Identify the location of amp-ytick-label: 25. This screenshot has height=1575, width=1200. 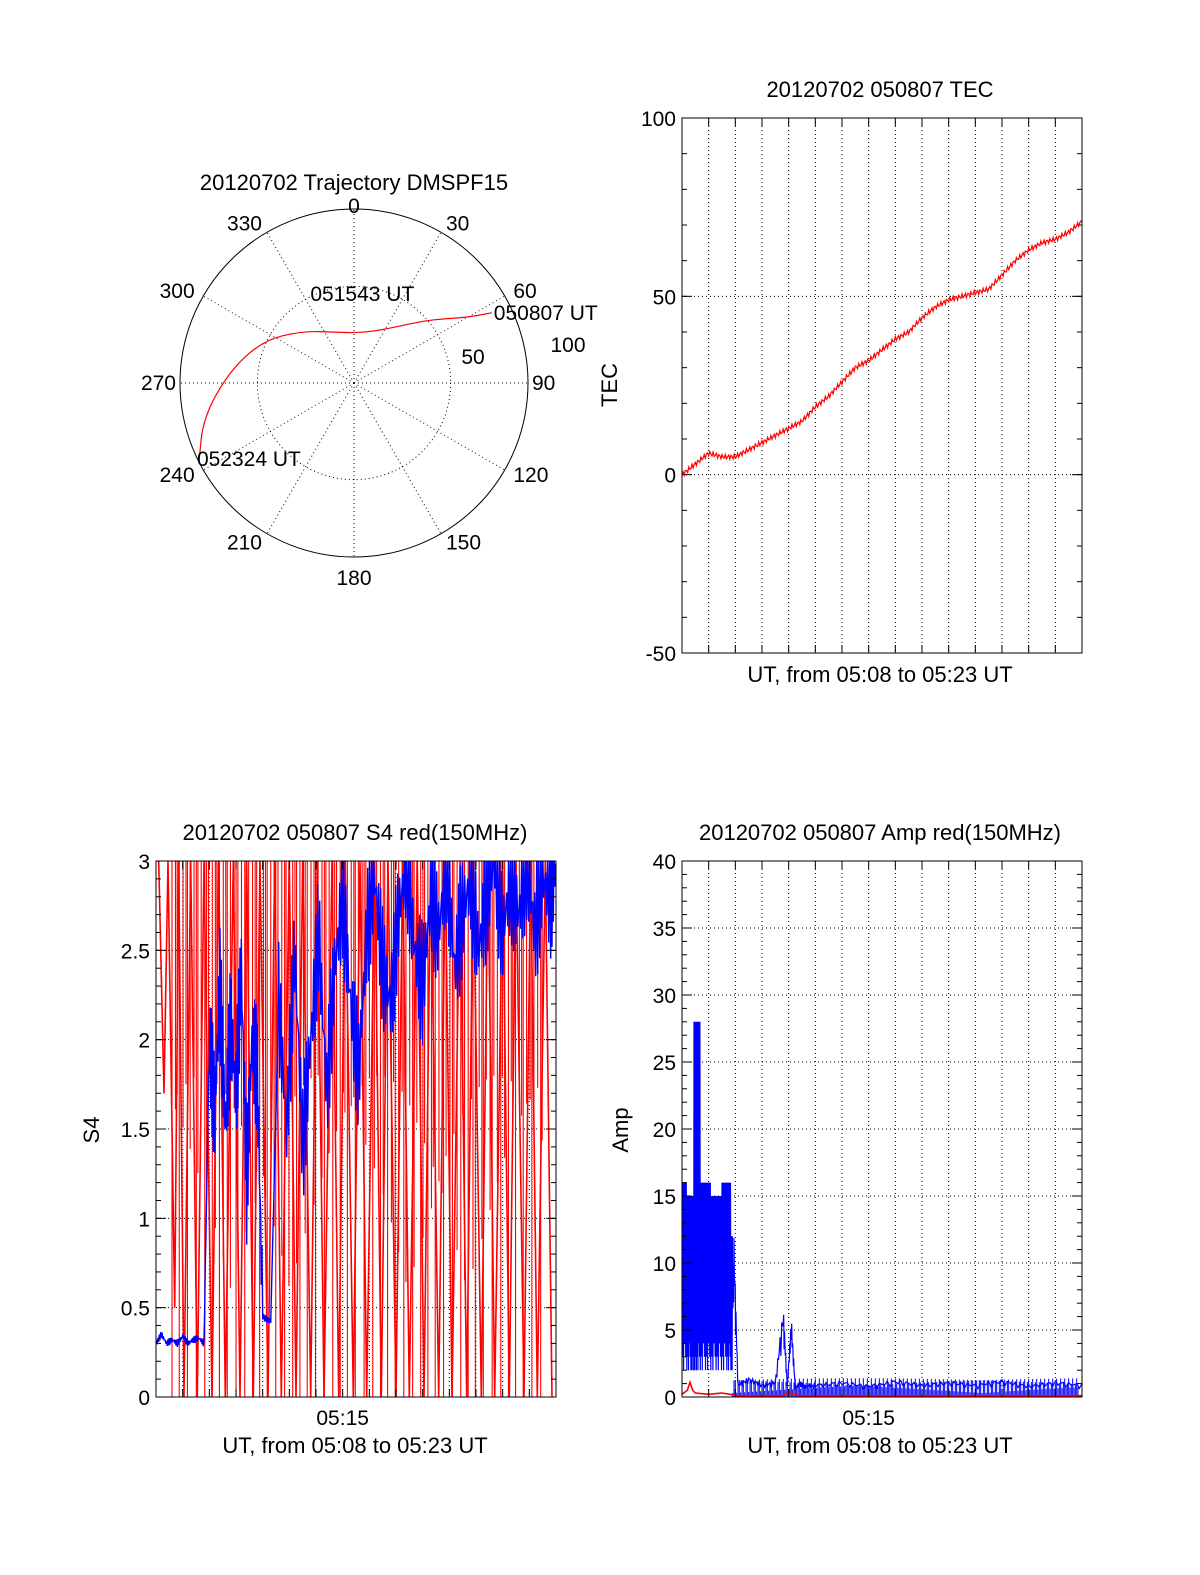
(664, 1063).